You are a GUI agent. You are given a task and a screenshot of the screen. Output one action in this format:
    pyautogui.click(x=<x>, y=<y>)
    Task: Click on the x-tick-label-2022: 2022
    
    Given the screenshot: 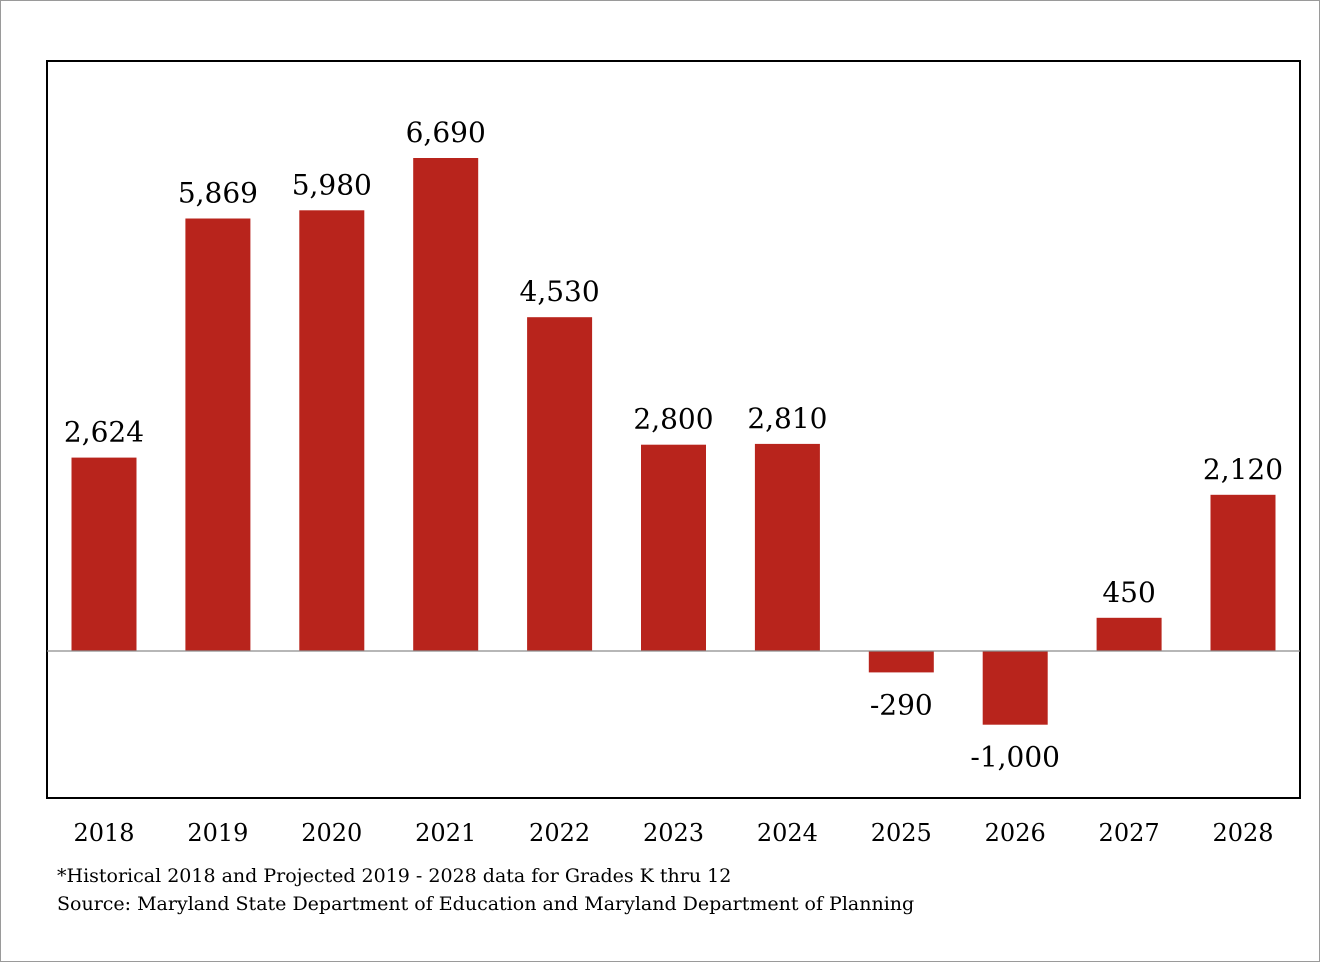 What is the action you would take?
    pyautogui.click(x=559, y=833)
    